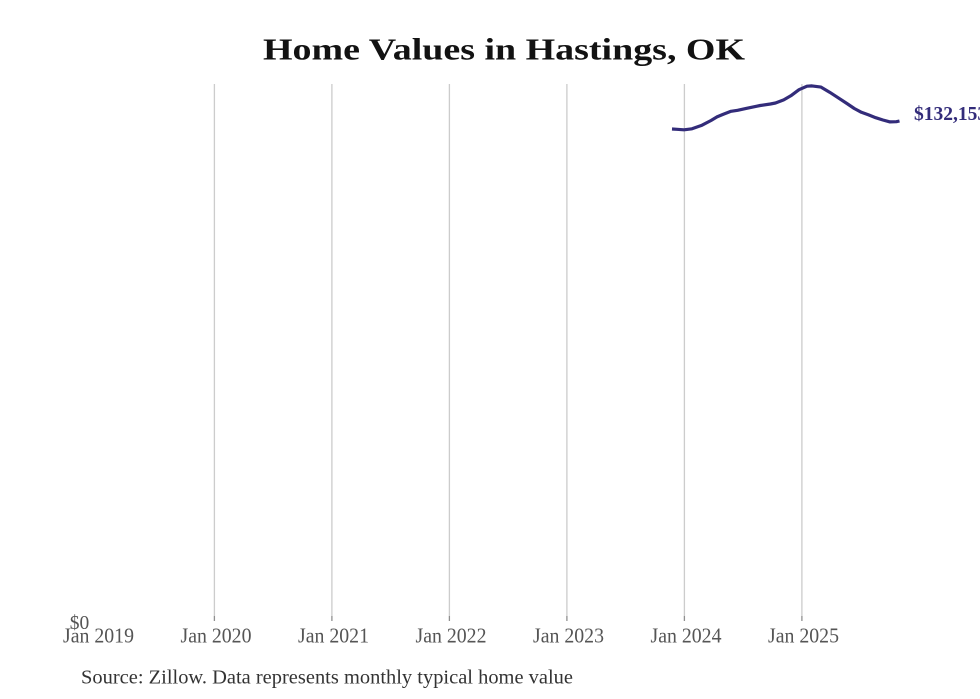  What do you see at coordinates (686, 636) in the screenshot?
I see `svg-text: Jan 2024` at bounding box center [686, 636].